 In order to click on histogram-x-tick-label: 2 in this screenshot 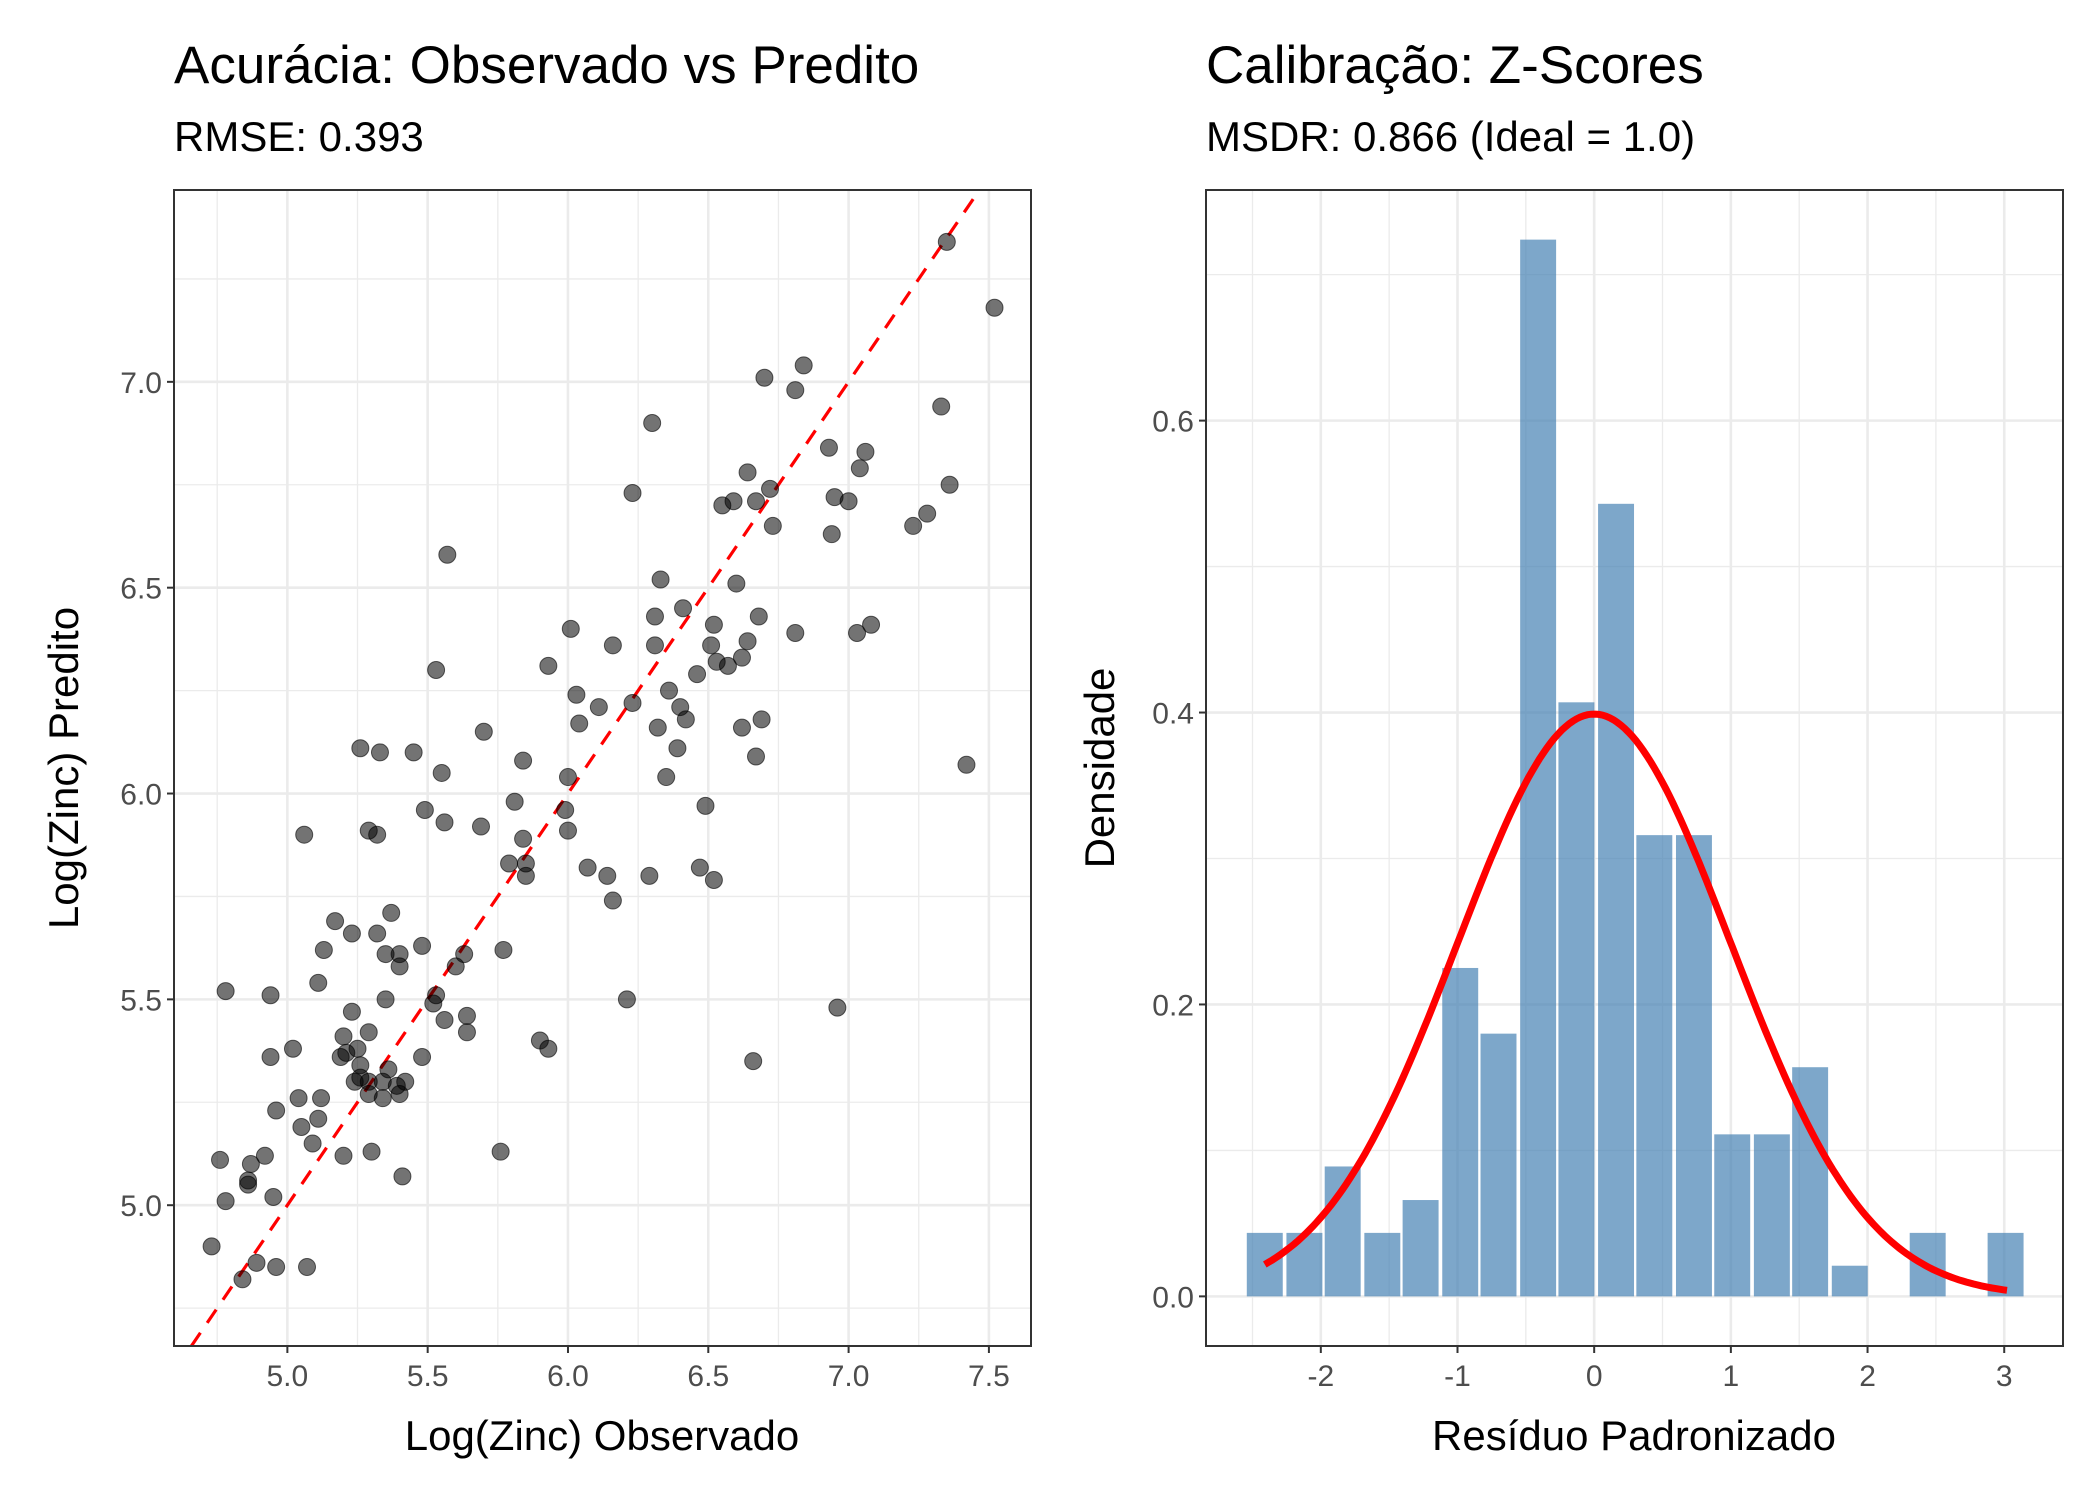, I will do `click(1867, 1376)`.